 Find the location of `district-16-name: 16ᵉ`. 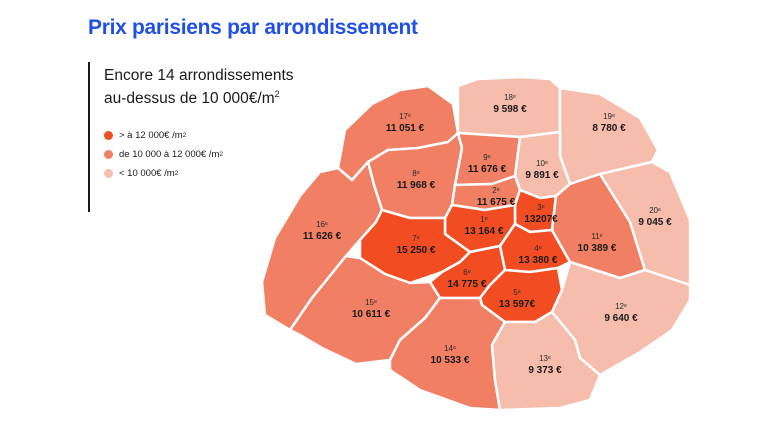

district-16-name: 16ᵉ is located at coordinates (322, 224).